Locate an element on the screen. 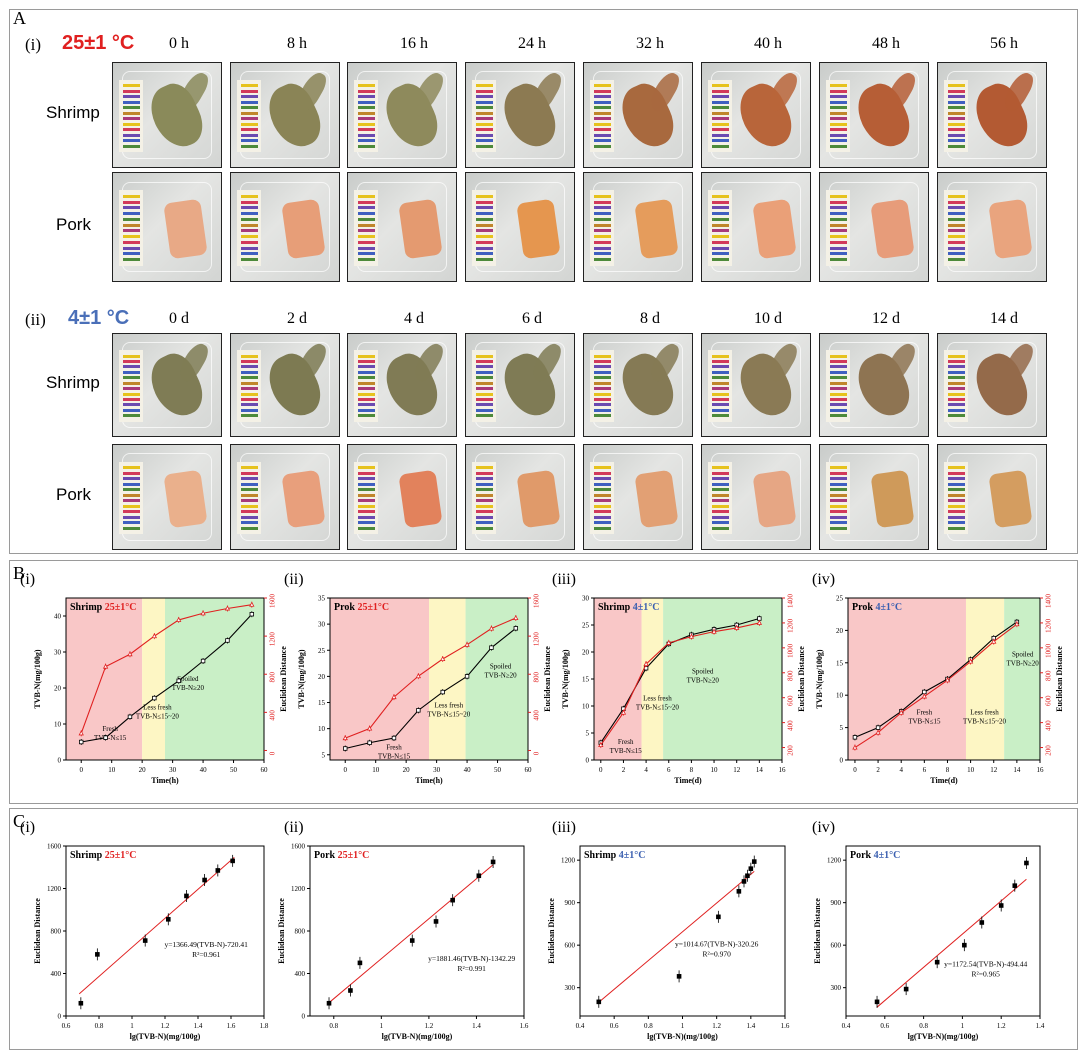 This screenshot has width=1080, height=1054. shrimp-row-label: Shrimp is located at coordinates (73, 112).